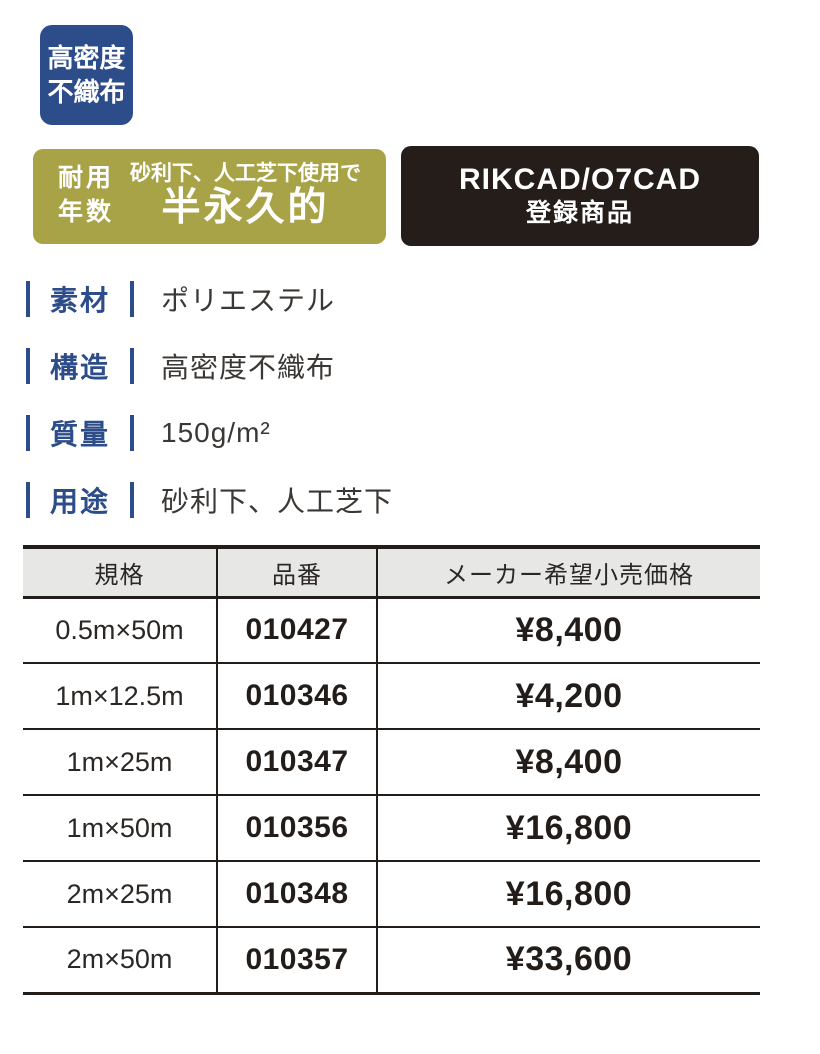 Image resolution: width=820 pixels, height=1054 pixels. What do you see at coordinates (297, 960) in the screenshot?
I see `cell-part: 010357` at bounding box center [297, 960].